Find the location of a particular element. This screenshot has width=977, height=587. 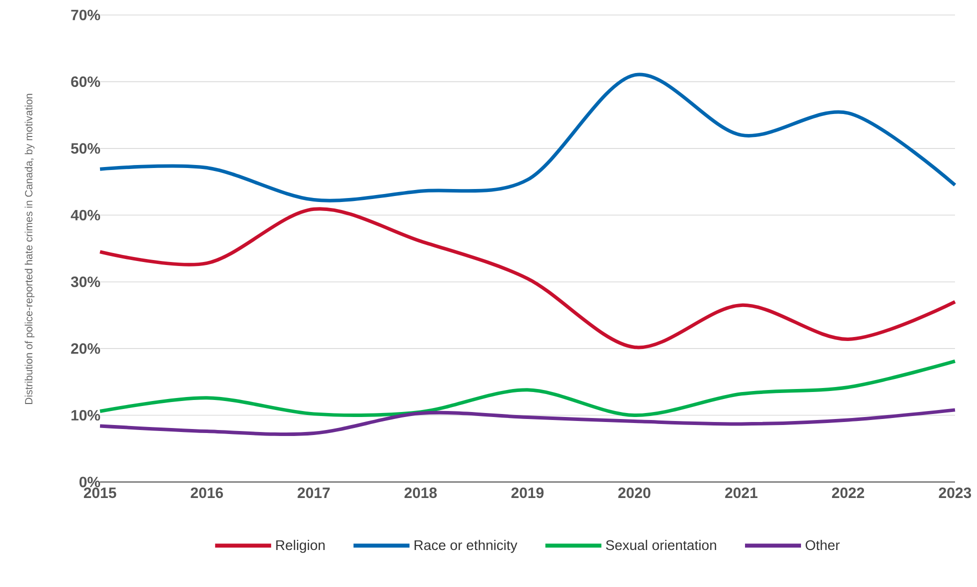

legend-label: Other is located at coordinates (823, 545).